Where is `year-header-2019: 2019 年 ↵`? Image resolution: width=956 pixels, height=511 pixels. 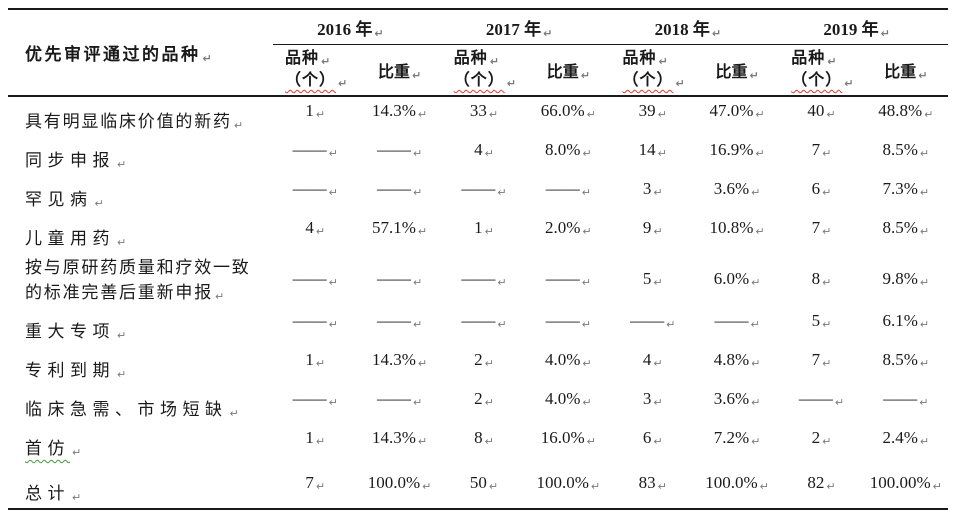 year-header-2019: 2019 年 ↵ is located at coordinates (863, 27).